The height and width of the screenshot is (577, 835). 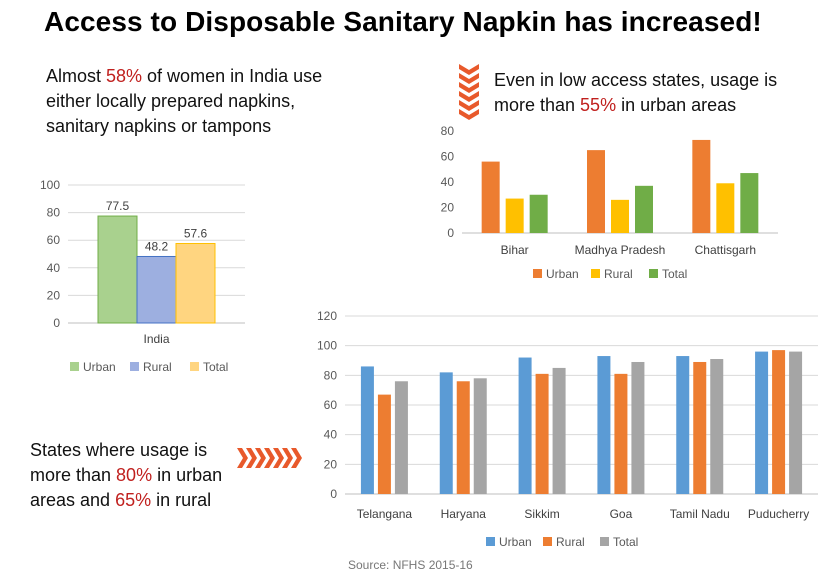 I want to click on chevron-right-icon, so click(x=269, y=458).